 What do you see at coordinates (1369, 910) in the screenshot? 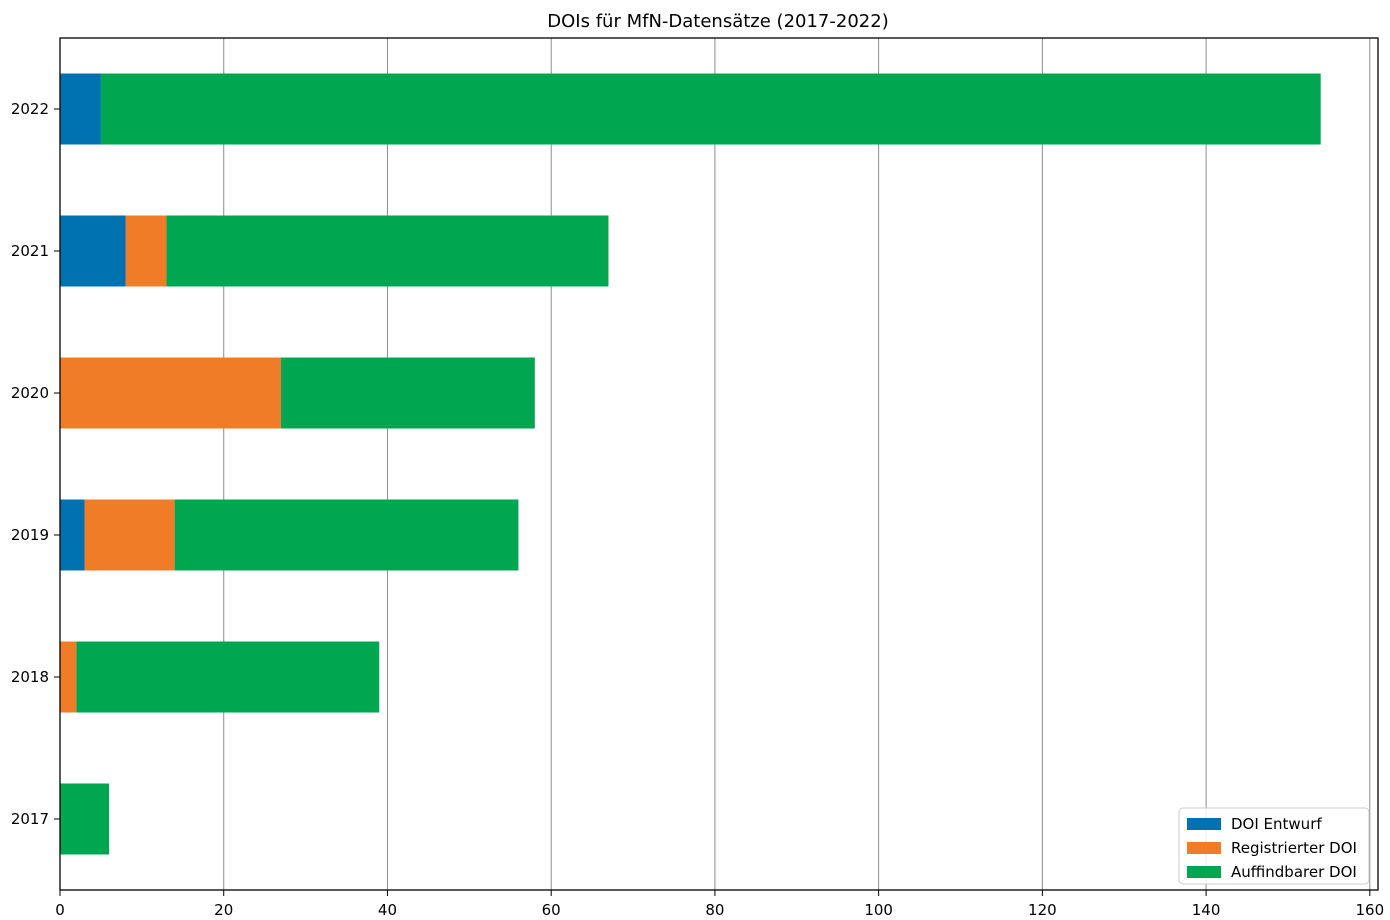
I see `x-tick-label: 160` at bounding box center [1369, 910].